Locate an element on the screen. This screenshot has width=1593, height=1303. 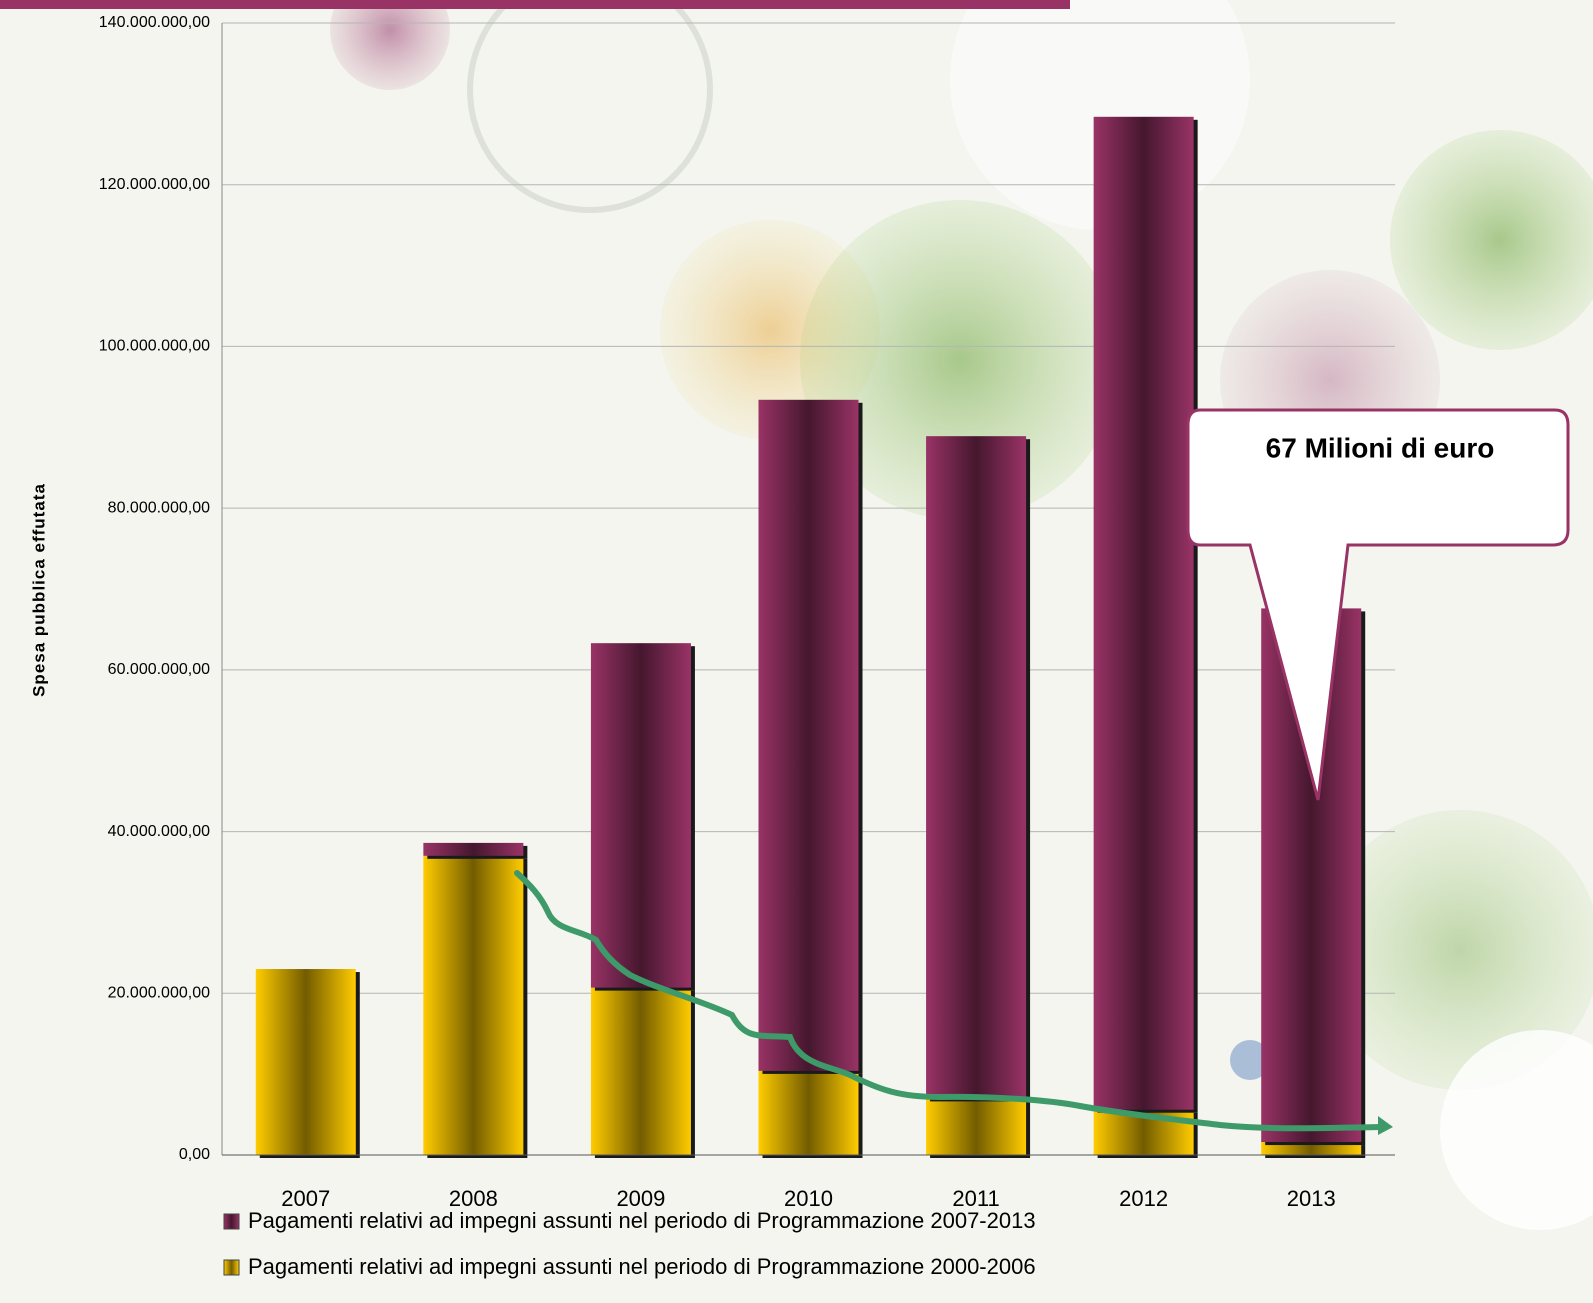
y-axis-label: Spesa pubblica effutata is located at coordinates (38, 590).